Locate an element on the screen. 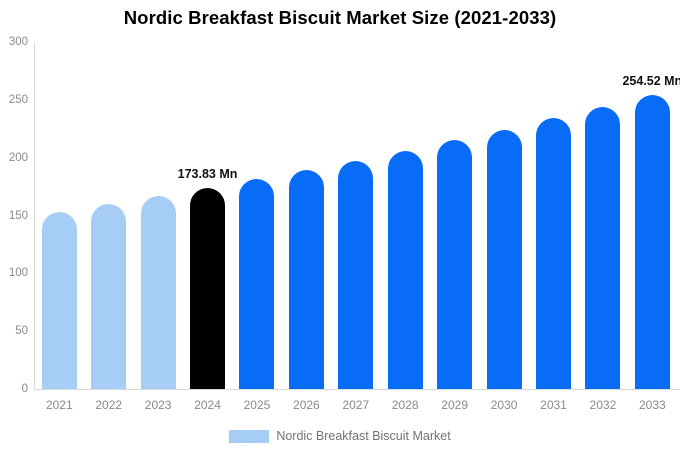 The image size is (680, 450). x-tick-label-2029: 2029 is located at coordinates (454, 405).